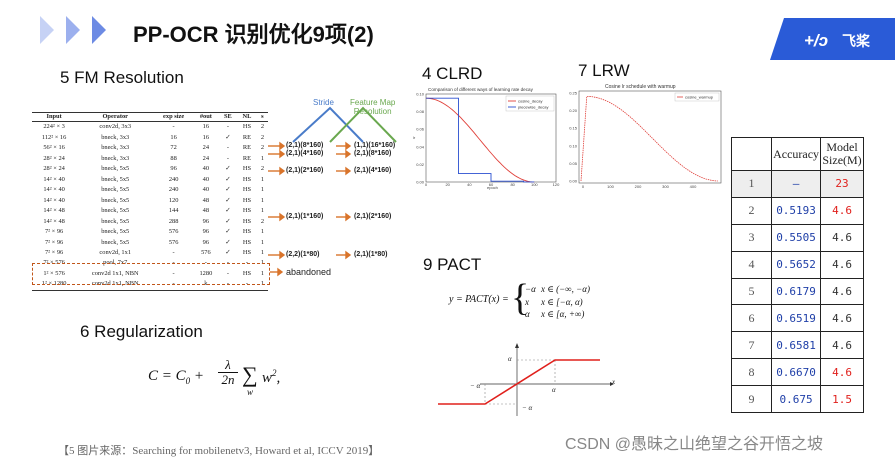 This screenshot has width=895, height=458. I want to click on fm-pair-label: (1,1)(16*160), so click(375, 145).